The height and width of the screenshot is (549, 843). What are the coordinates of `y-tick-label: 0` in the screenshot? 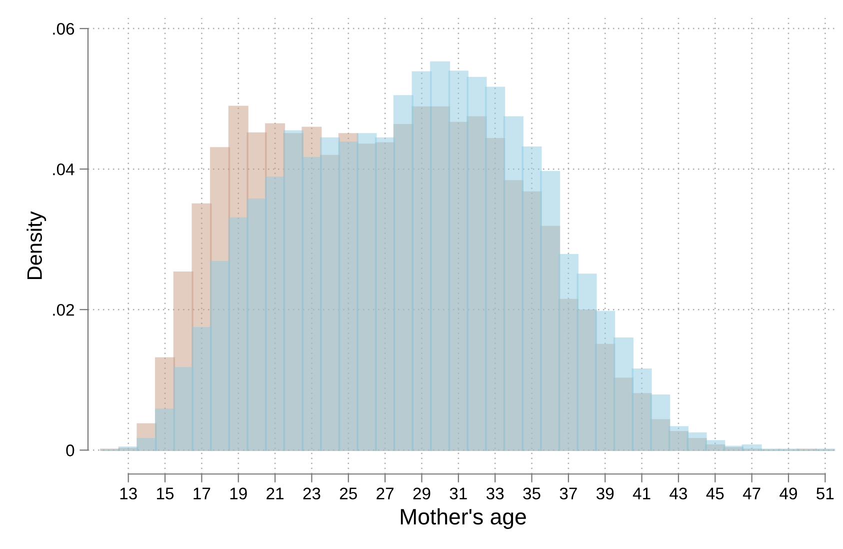 It's located at (70, 450).